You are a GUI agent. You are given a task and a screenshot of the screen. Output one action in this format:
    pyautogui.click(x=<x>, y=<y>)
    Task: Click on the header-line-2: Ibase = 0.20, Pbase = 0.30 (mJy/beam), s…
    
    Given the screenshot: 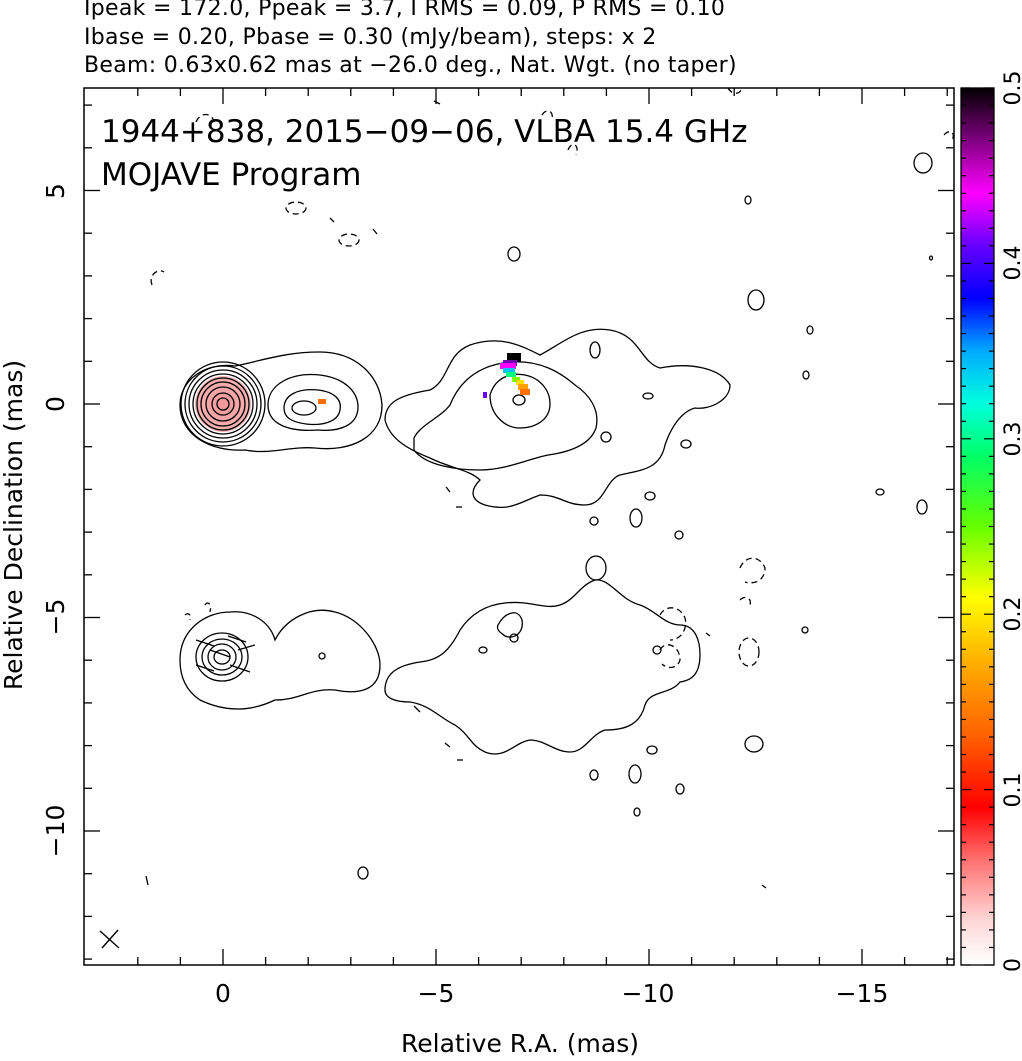 What is the action you would take?
    pyautogui.click(x=370, y=37)
    